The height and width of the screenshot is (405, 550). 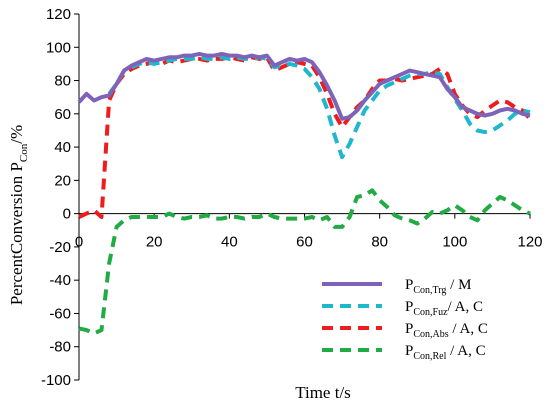 What do you see at coordinates (60, 197) in the screenshot?
I see `y-ticks: 120 100 80 60 40 20 0 -20 -40 -60 -80 -100` at bounding box center [60, 197].